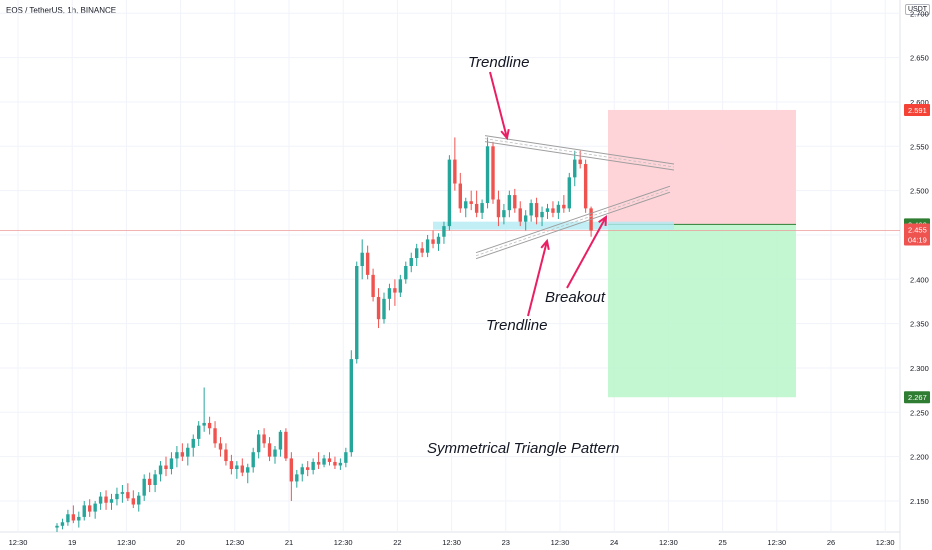  Describe the element at coordinates (919, 501) in the screenshot. I see `y-tick-label: 2.150` at that location.